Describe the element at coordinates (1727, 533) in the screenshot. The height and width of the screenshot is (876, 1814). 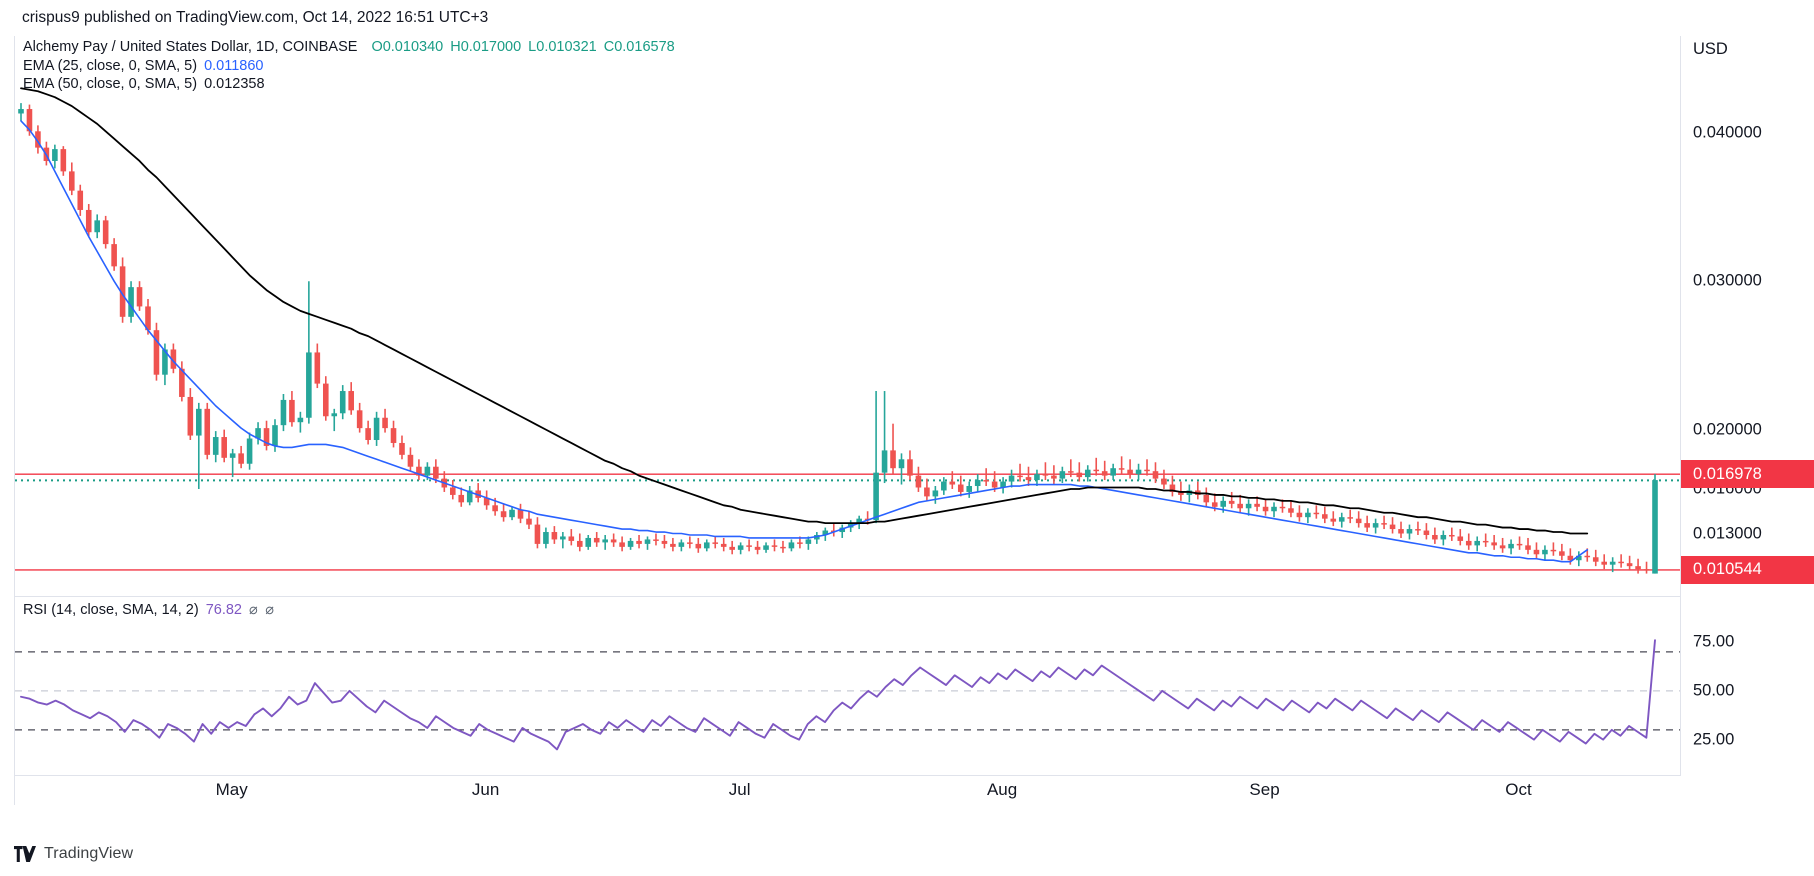
I see `price-axis-tick: 0.013000` at that location.